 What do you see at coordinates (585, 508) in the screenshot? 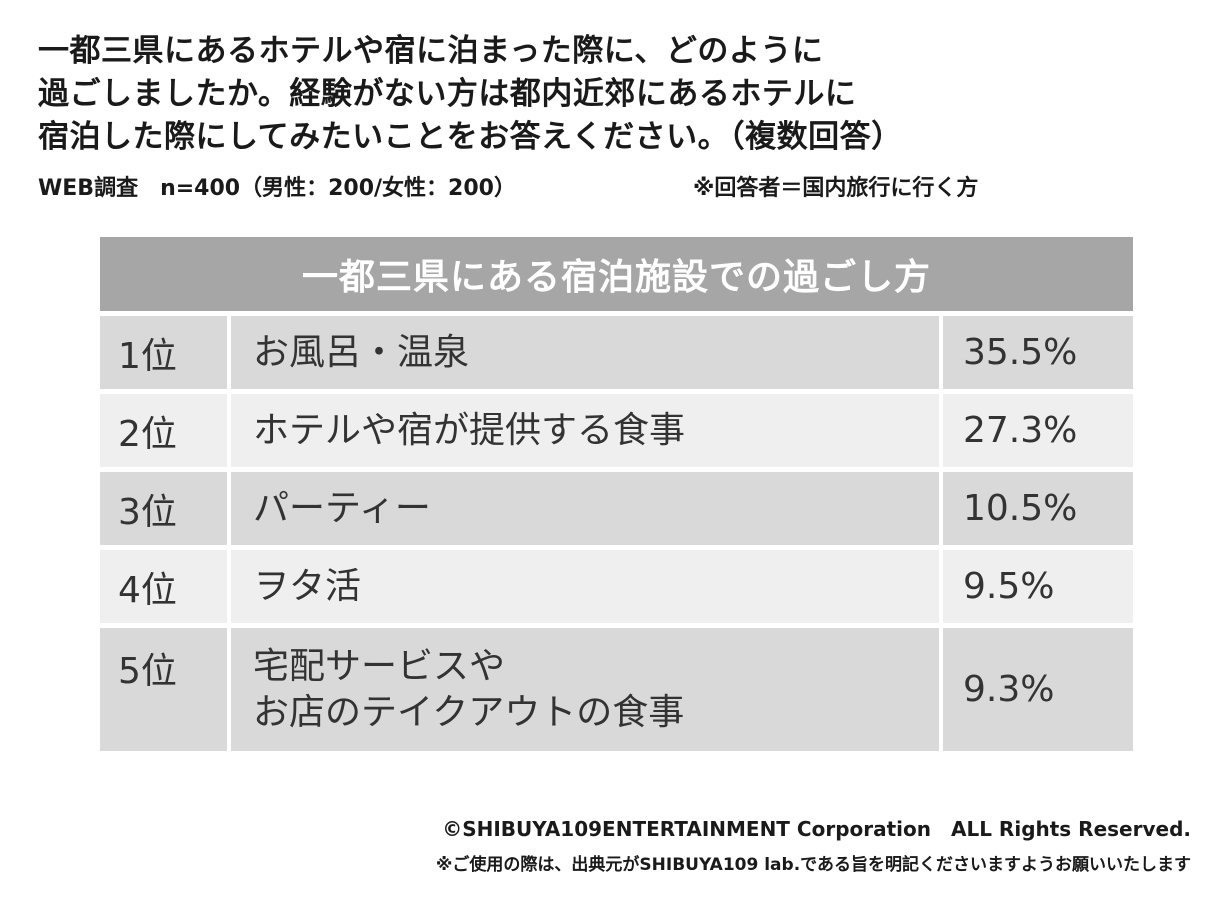
I see `item-cell: パーティー` at bounding box center [585, 508].